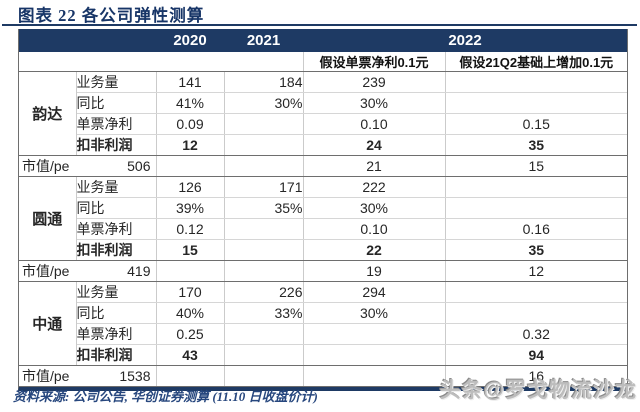  I want to click on value-cell: 0.32, so click(536, 334).